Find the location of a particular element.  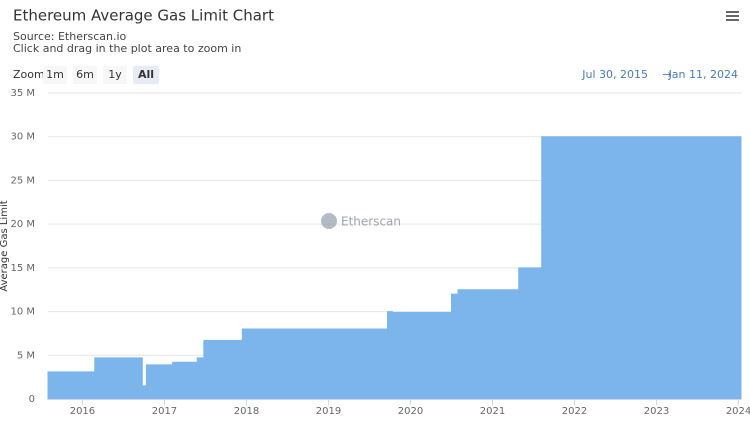

x-tick-label: 2017 is located at coordinates (164, 411).